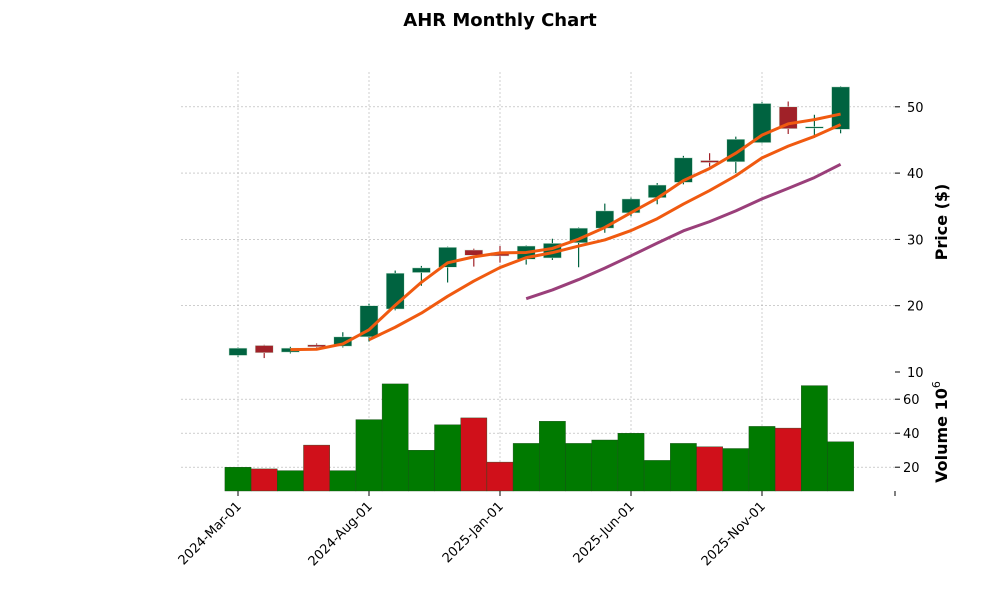  Describe the element at coordinates (473, 532) in the screenshot. I see `x-tick-label: 2025-Jan-01` at that location.